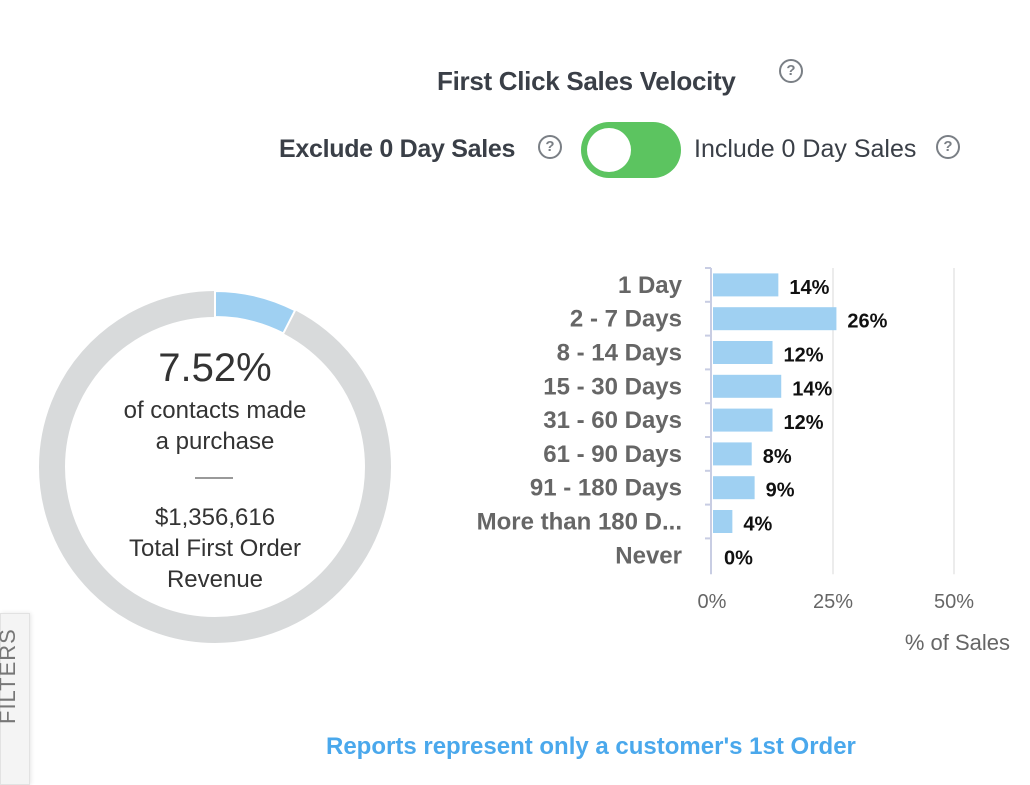 This screenshot has height=785, width=1030. I want to click on category-label: 31 - 60 Days, so click(612, 420).